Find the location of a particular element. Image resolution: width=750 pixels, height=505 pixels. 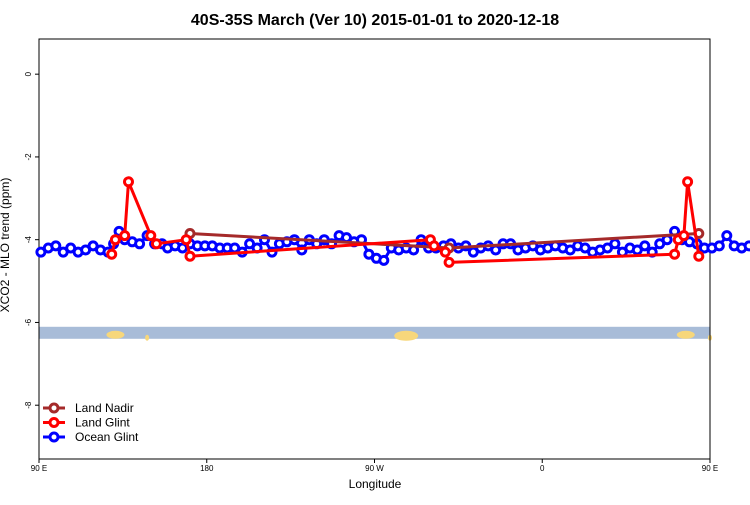

x-tick-label: 90 W is located at coordinates (374, 468).